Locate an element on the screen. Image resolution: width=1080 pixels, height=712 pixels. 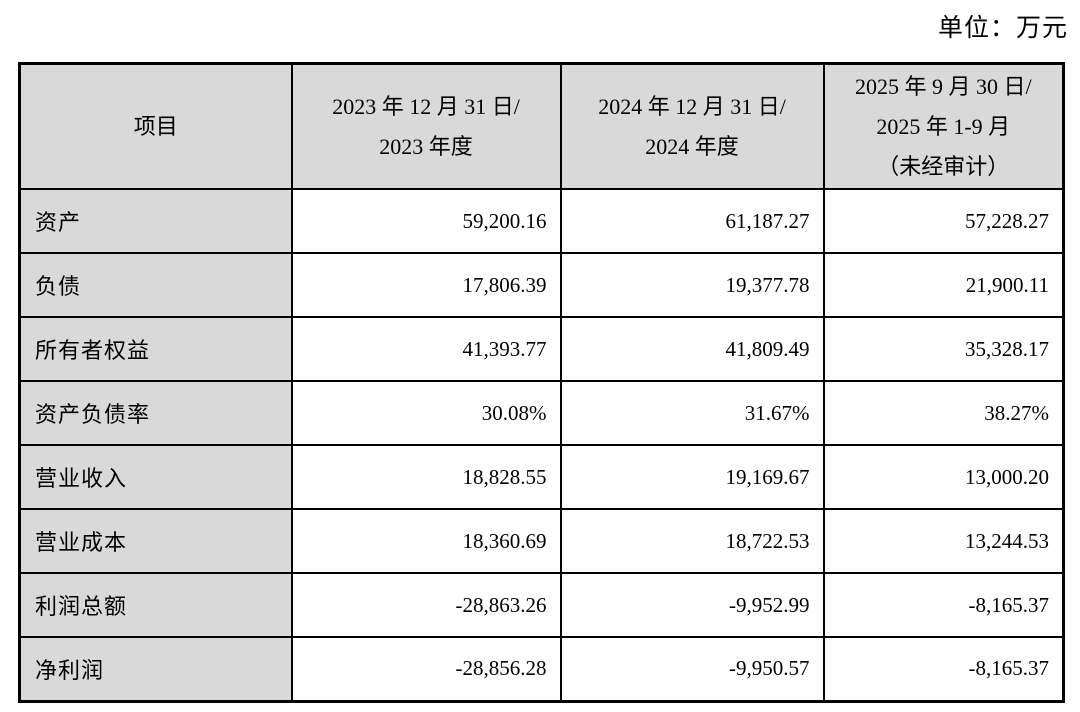
cell-value: 57,228.27 is located at coordinates (943, 221).